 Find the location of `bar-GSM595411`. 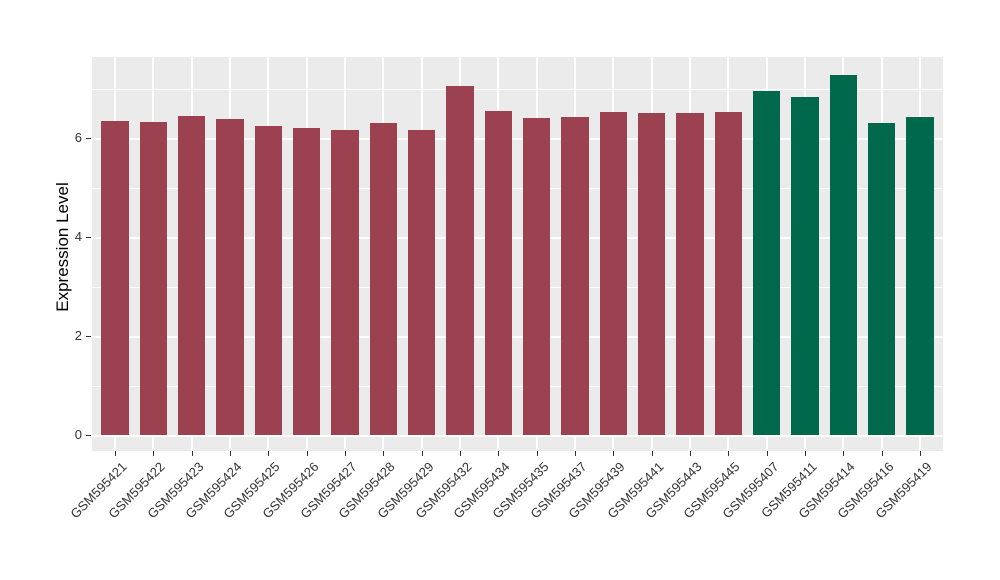

bar-GSM595411 is located at coordinates (805, 266).